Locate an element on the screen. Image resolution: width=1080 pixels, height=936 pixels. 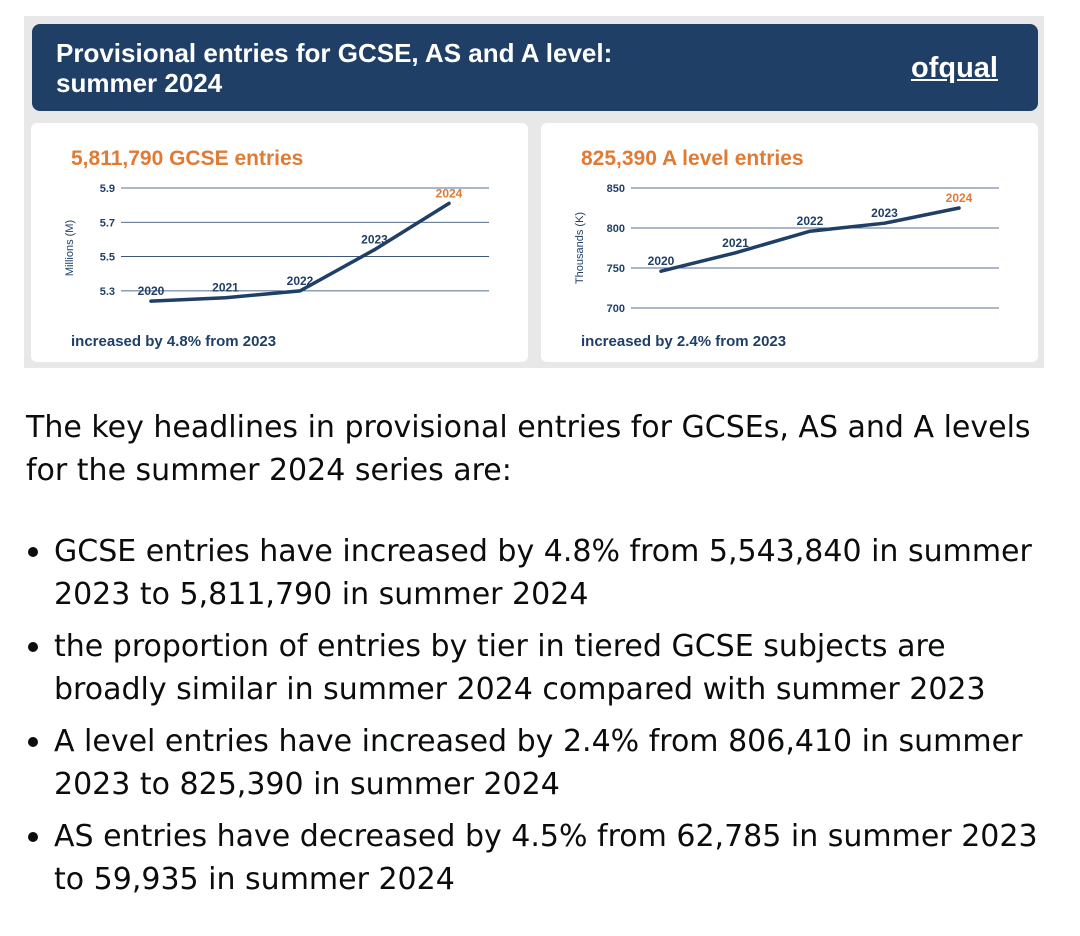
gcse-y-axis-label: Millions (M) is located at coordinates (70, 248).